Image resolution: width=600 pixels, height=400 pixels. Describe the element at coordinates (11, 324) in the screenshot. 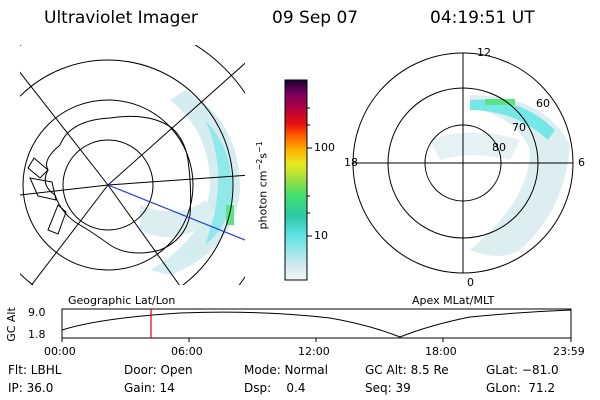

I see `altitude-ylabel: GC Alt` at that location.